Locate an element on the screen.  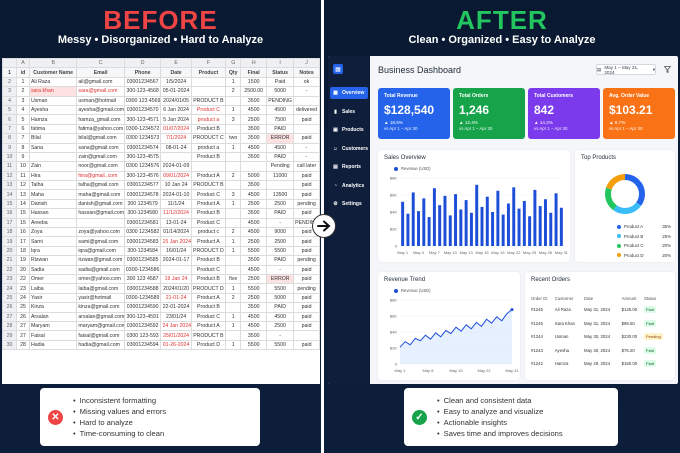
table-cell: Ali Raza is located at coordinates (53, 82).